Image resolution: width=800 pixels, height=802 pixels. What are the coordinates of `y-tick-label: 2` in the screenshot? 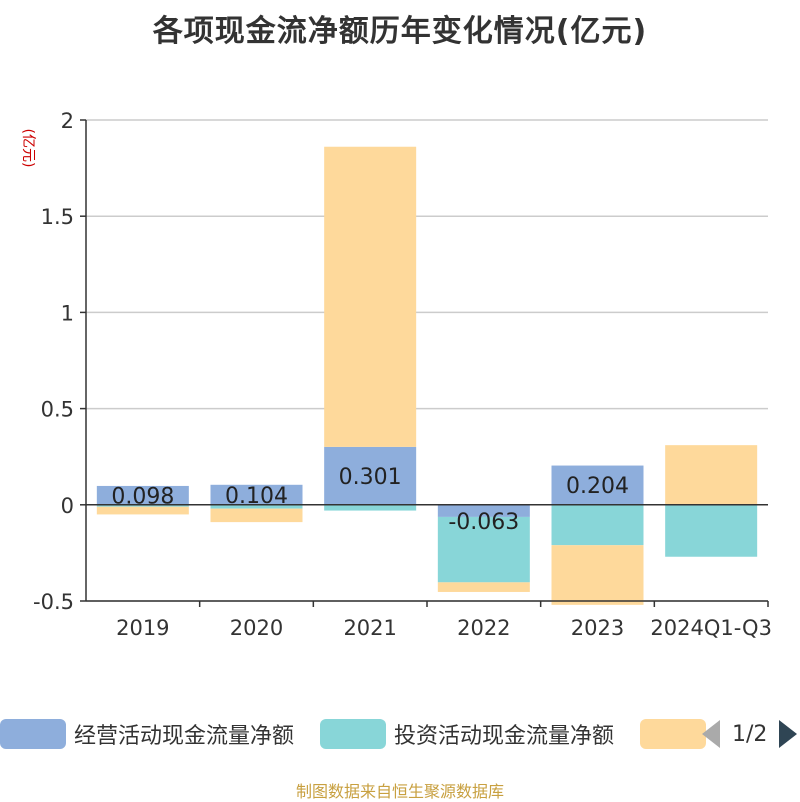 It's located at (67, 121).